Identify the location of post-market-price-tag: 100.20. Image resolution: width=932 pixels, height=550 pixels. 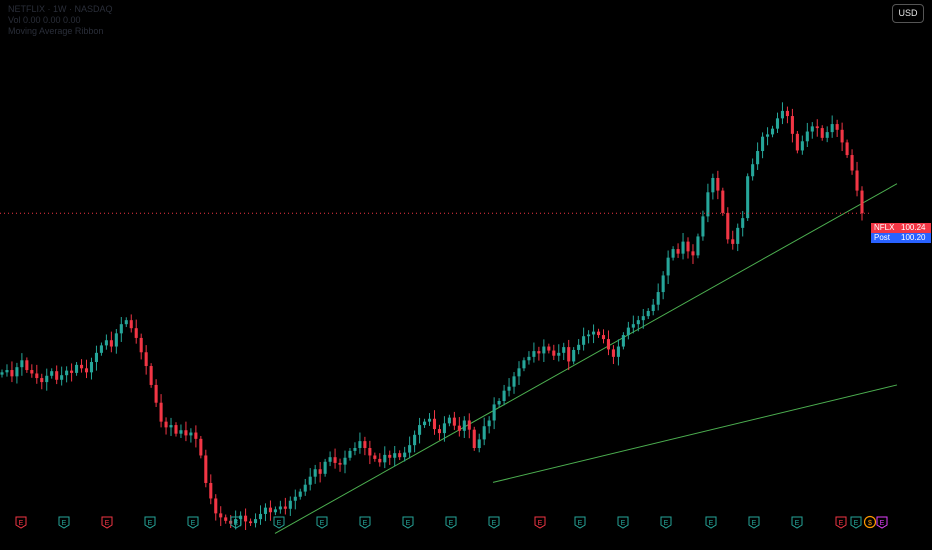
(914, 238).